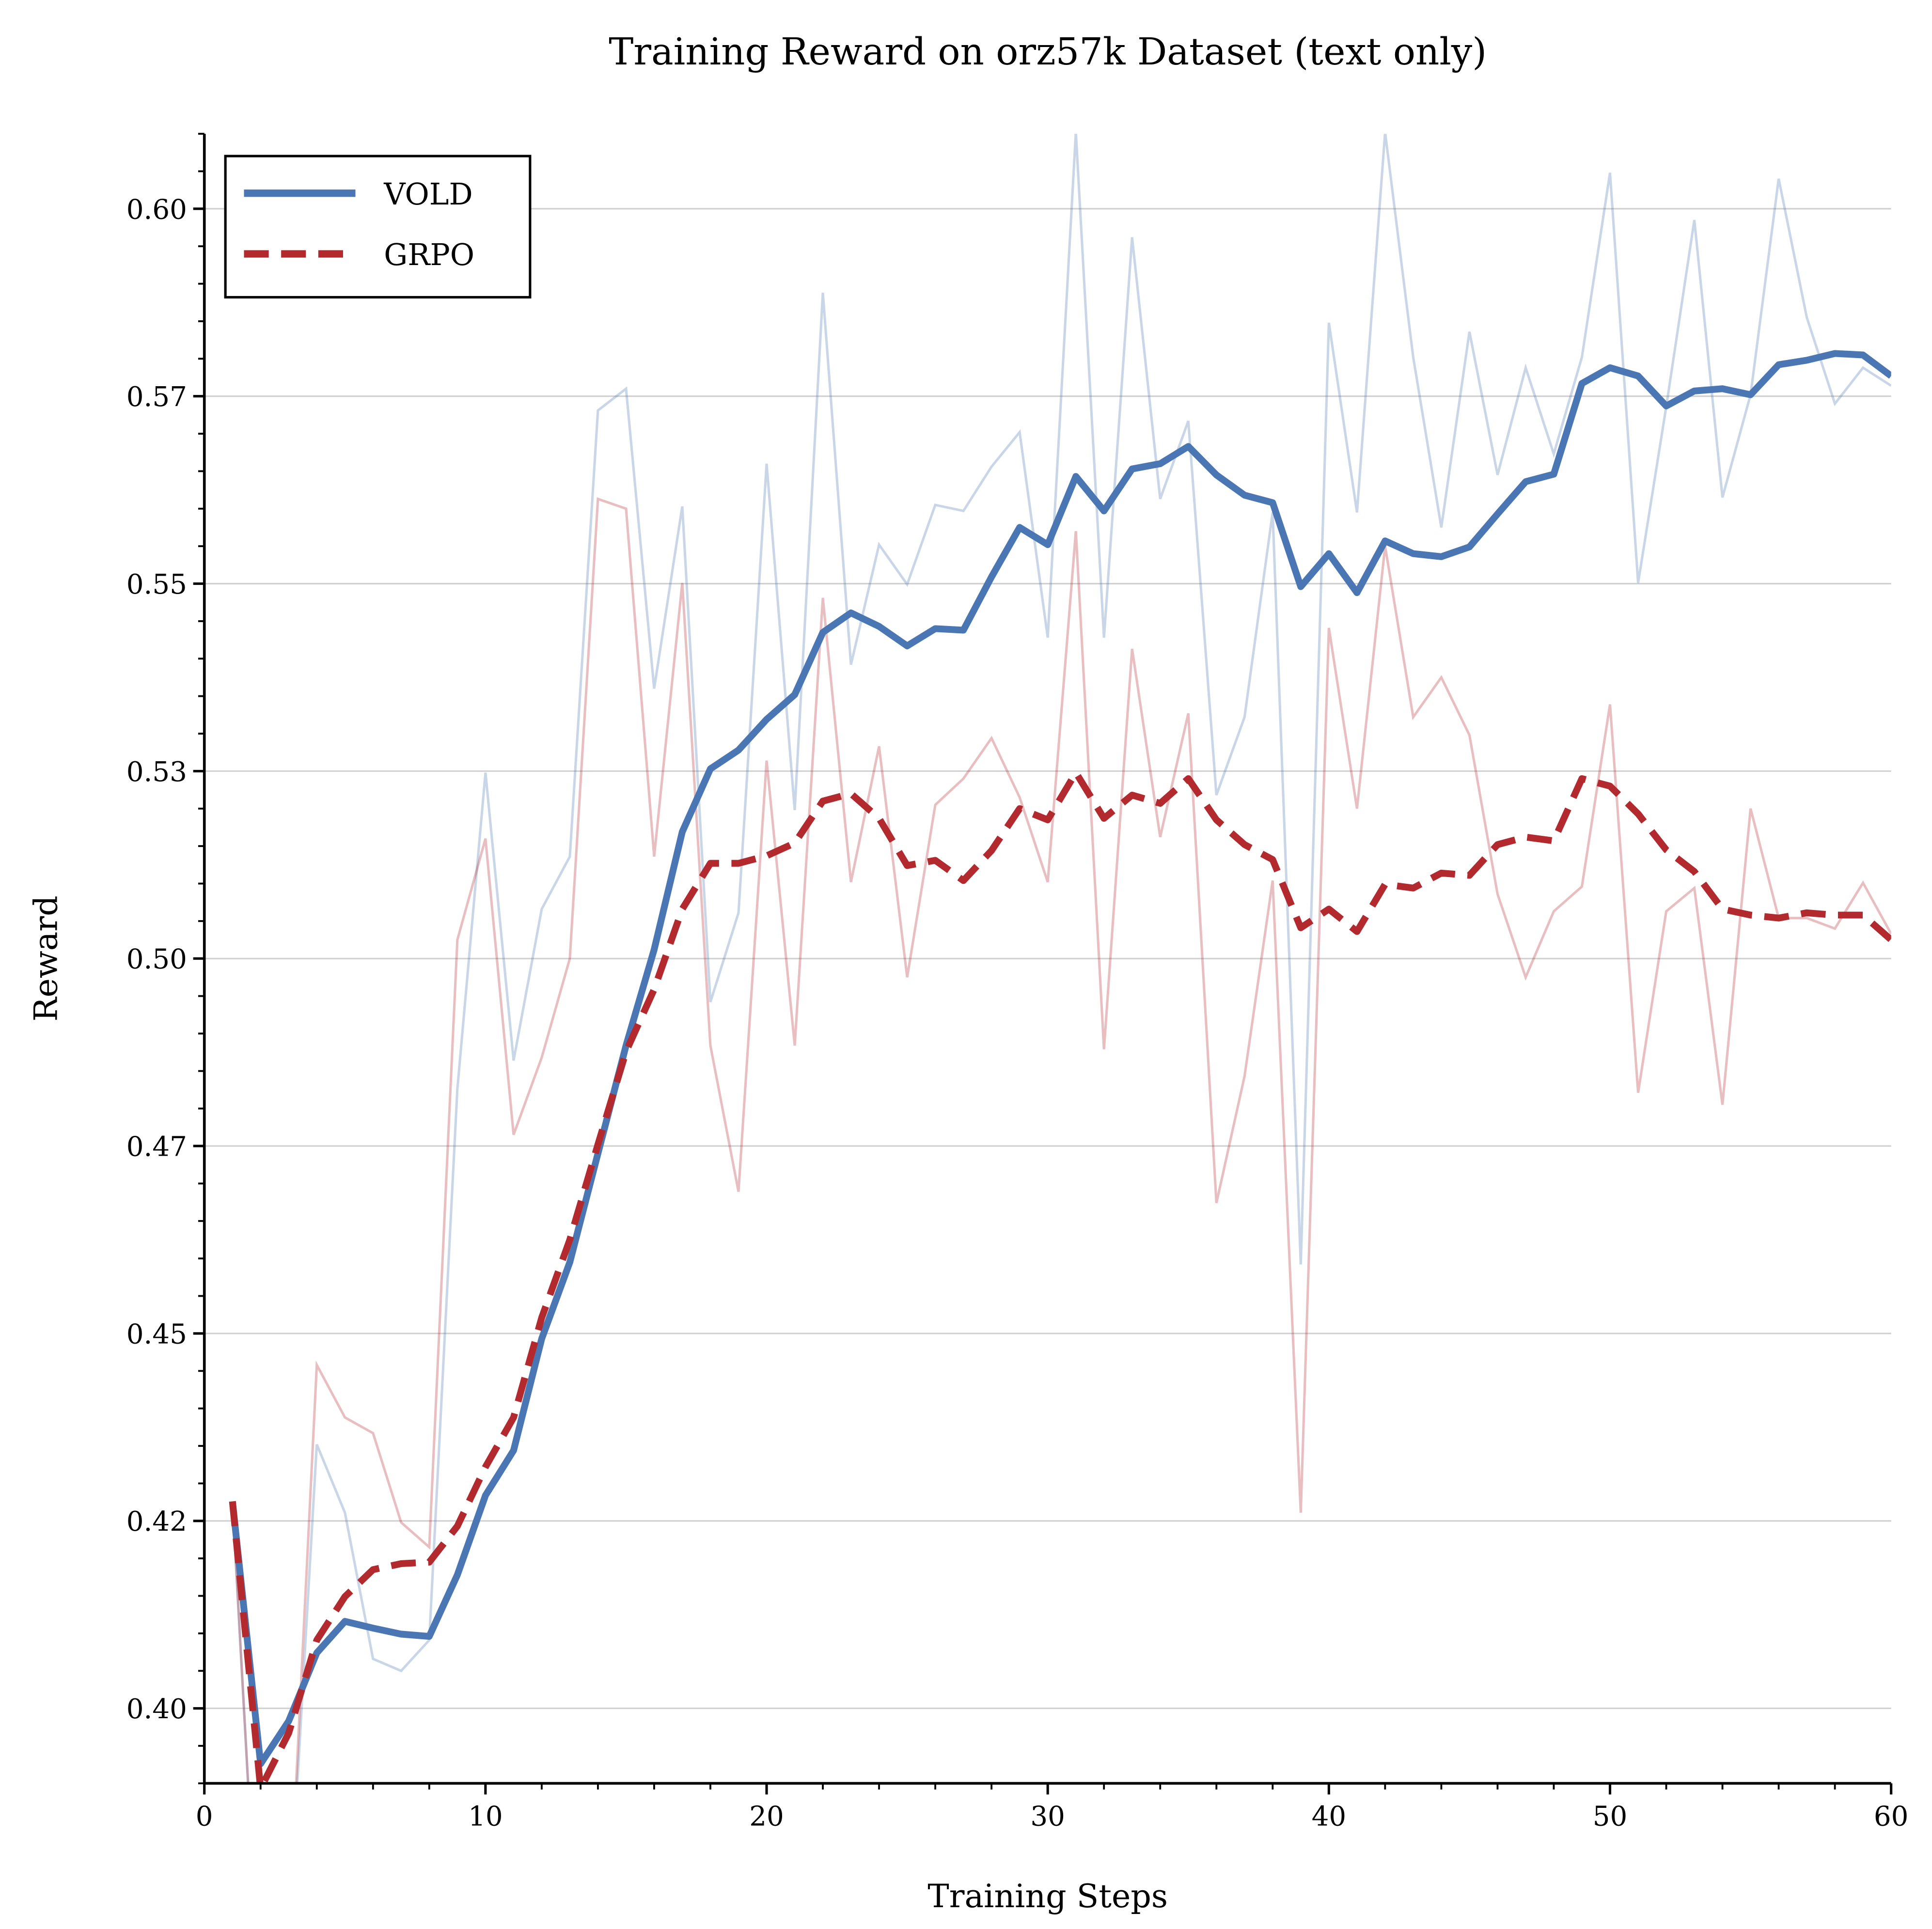 Image resolution: width=1932 pixels, height=1929 pixels. I want to click on x-axis-label: Training Steps, so click(1047, 1896).